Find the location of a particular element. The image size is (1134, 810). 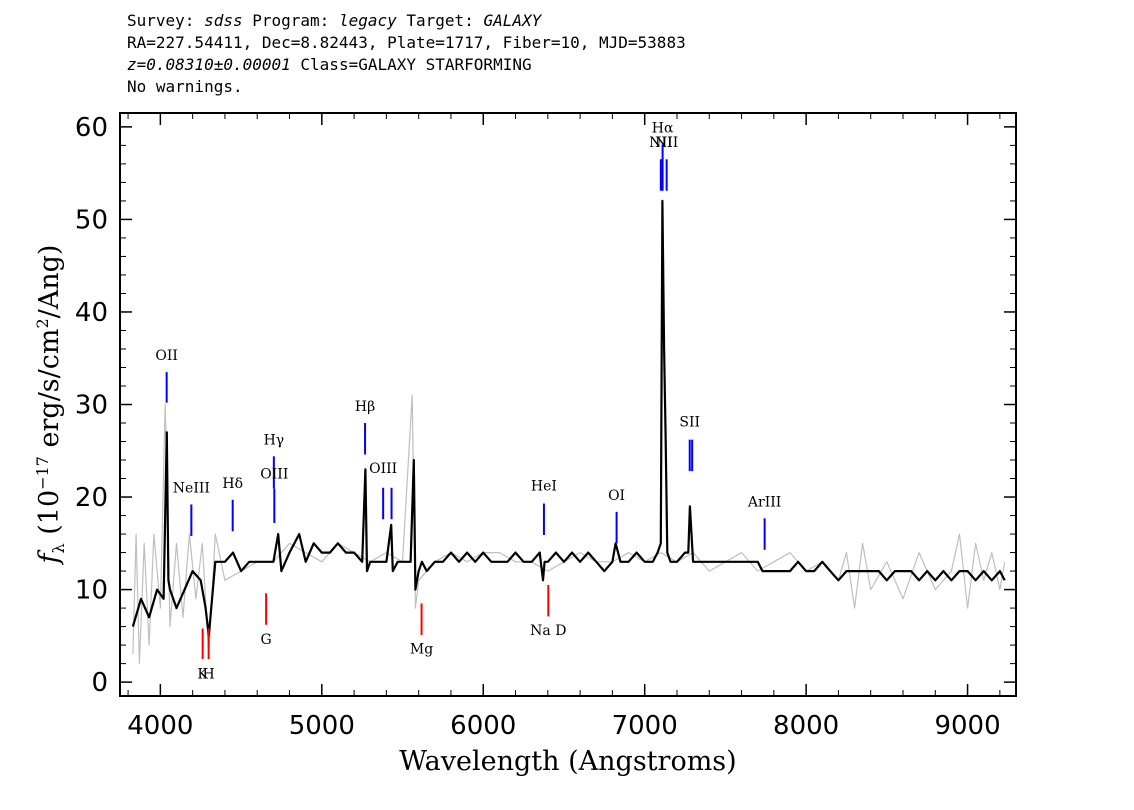

y-tick-label: 10 is located at coordinates (91, 591).